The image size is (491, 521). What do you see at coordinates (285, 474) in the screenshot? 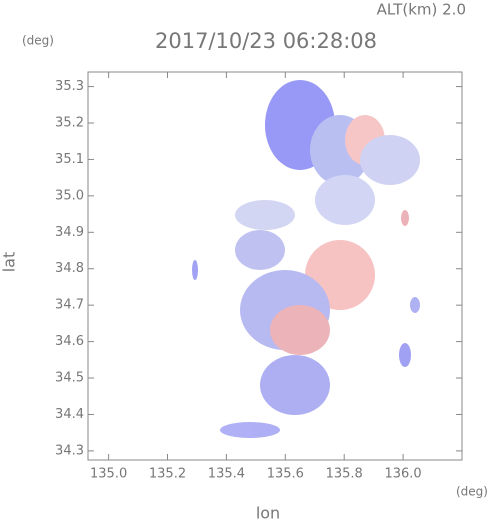
I see `x-tick-label: 135.6` at bounding box center [285, 474].